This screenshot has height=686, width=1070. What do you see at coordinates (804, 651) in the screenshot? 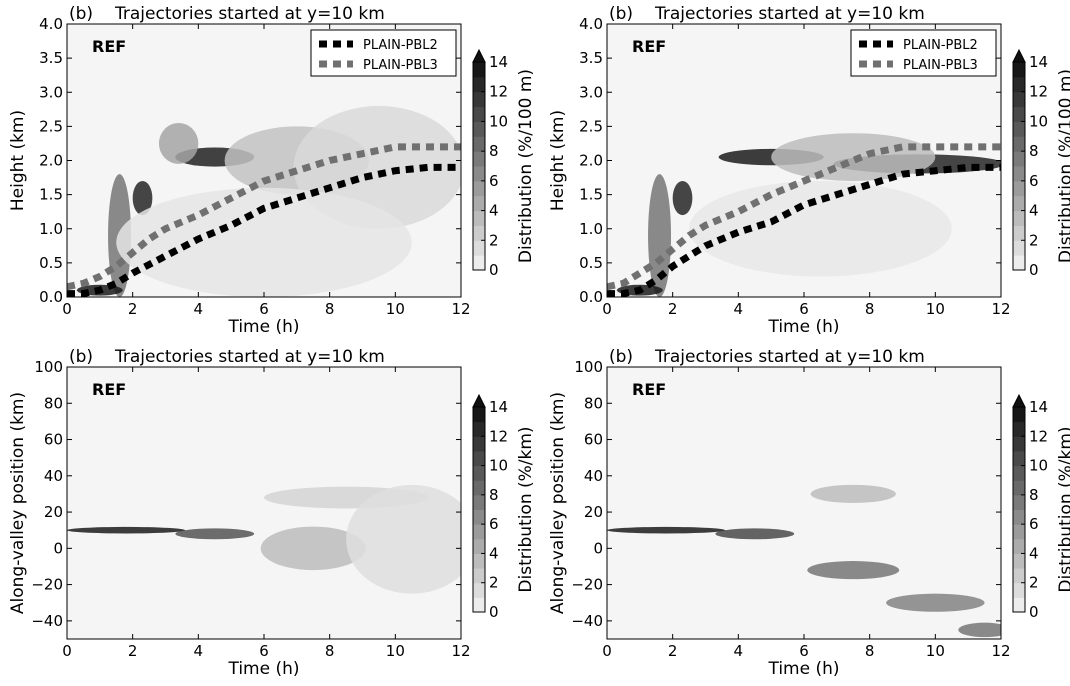
I see `x-tick-label: 6` at bounding box center [804, 651].